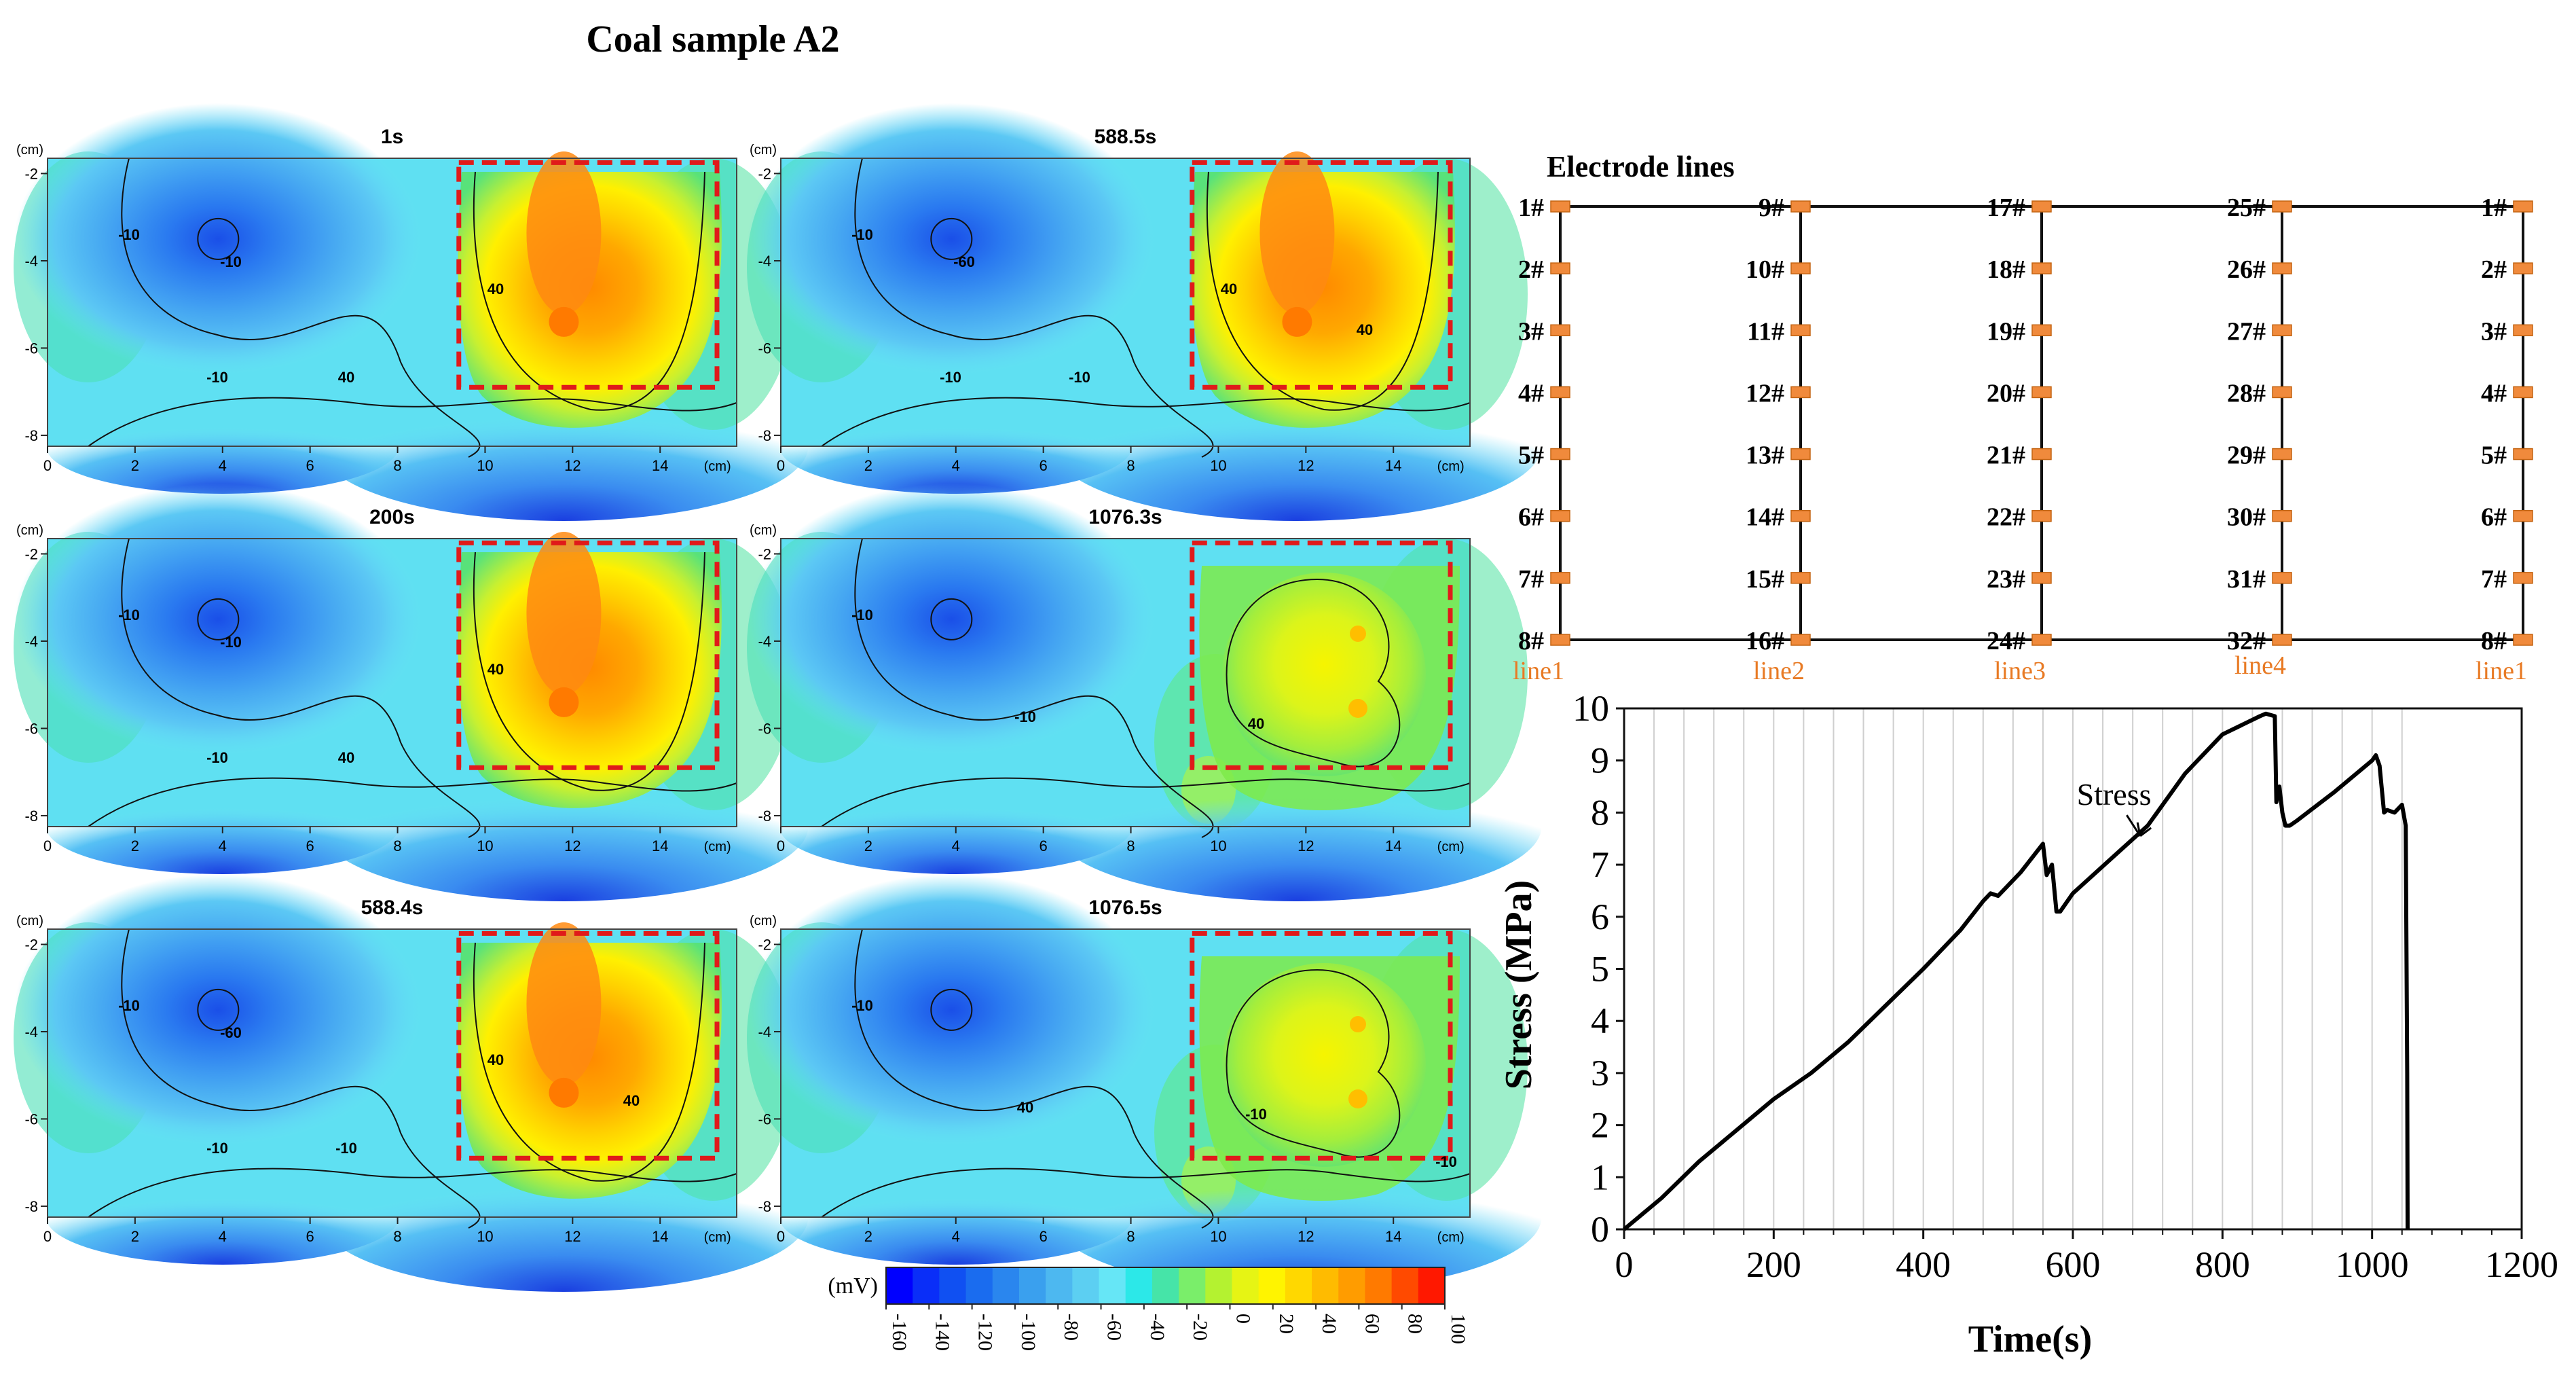  I want to click on colorbar-tick-label: -40, so click(1157, 1327).